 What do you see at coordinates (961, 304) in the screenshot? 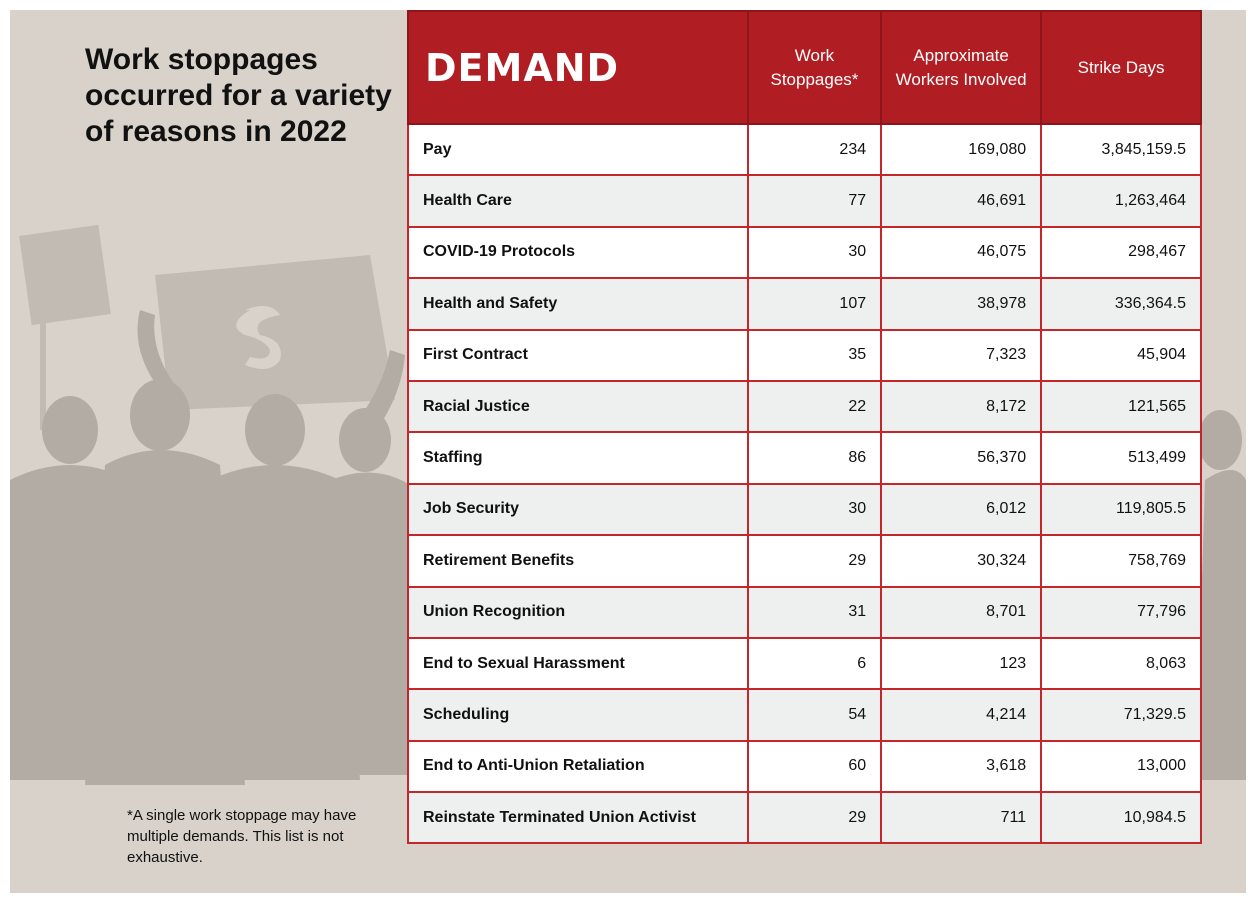
I see `value-cell: 38,978` at bounding box center [961, 304].